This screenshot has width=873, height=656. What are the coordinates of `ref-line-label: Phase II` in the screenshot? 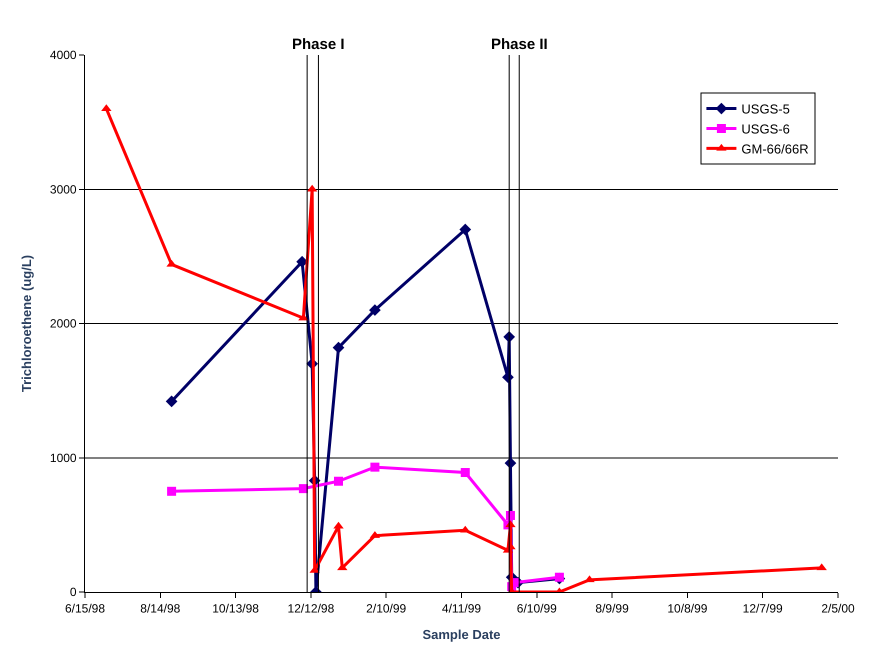 It's located at (519, 44).